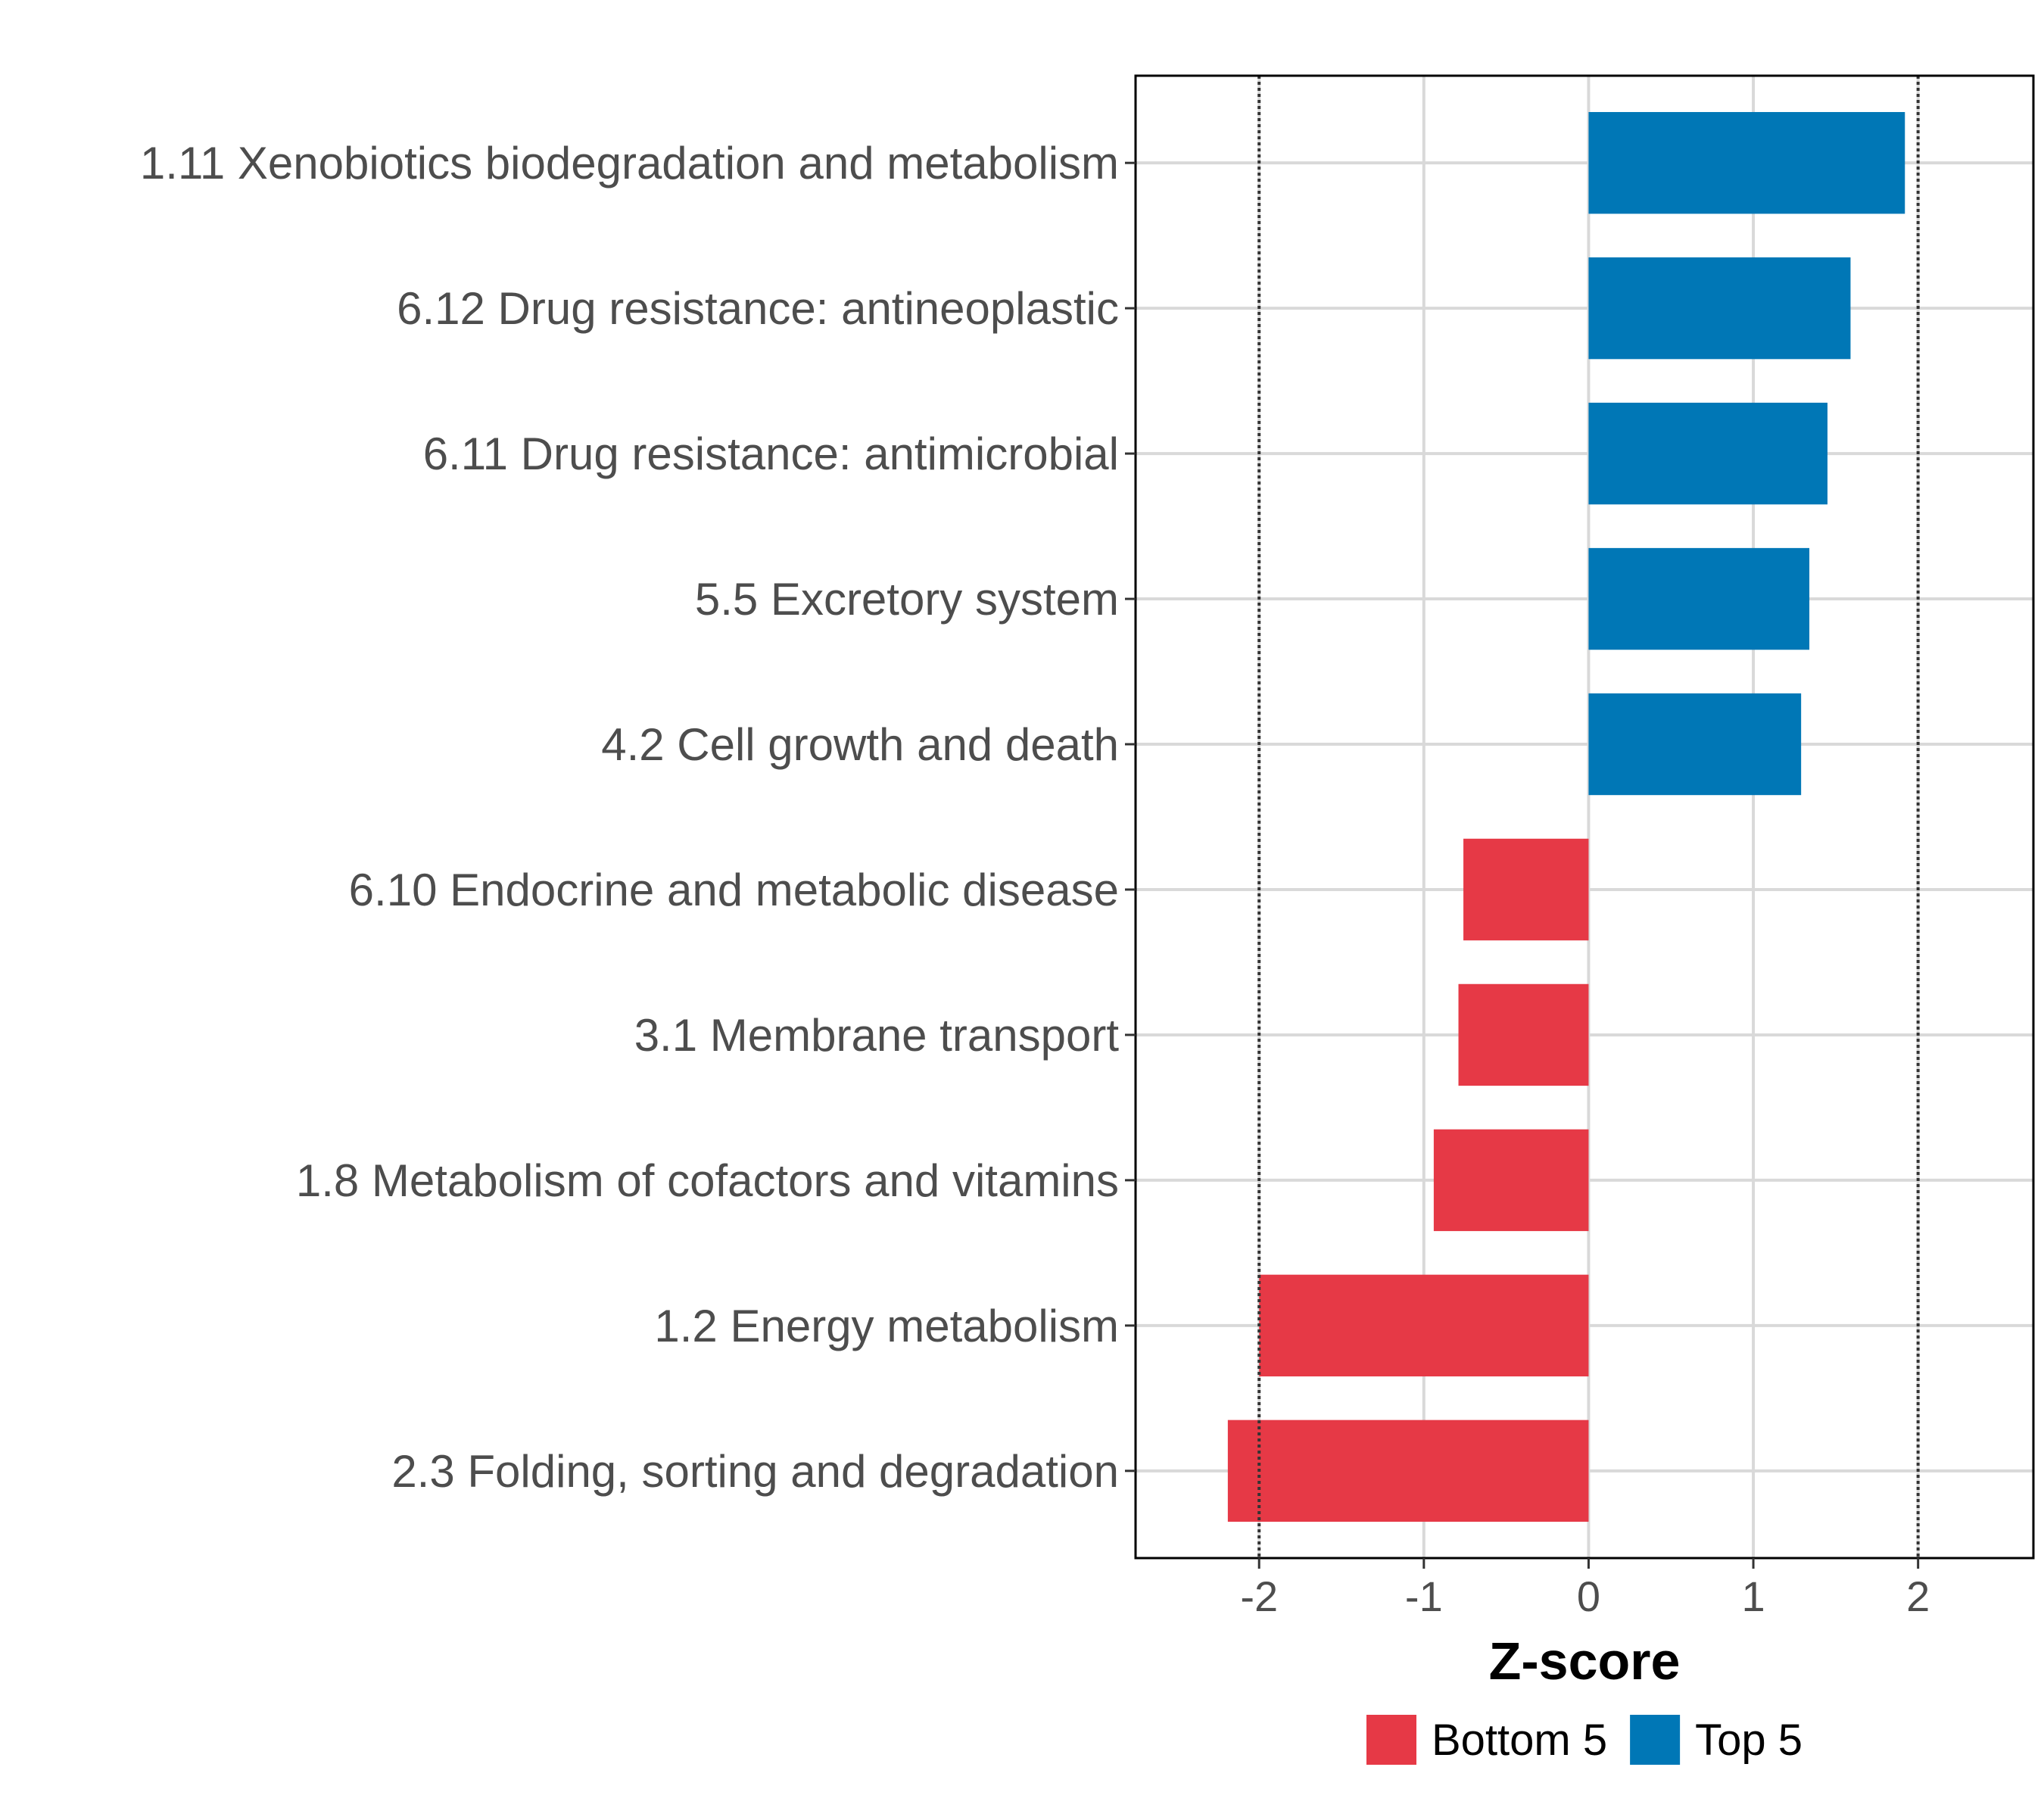 The height and width of the screenshot is (1817, 2044). Describe the element at coordinates (1424, 1596) in the screenshot. I see `x-tick-label: -1` at that location.